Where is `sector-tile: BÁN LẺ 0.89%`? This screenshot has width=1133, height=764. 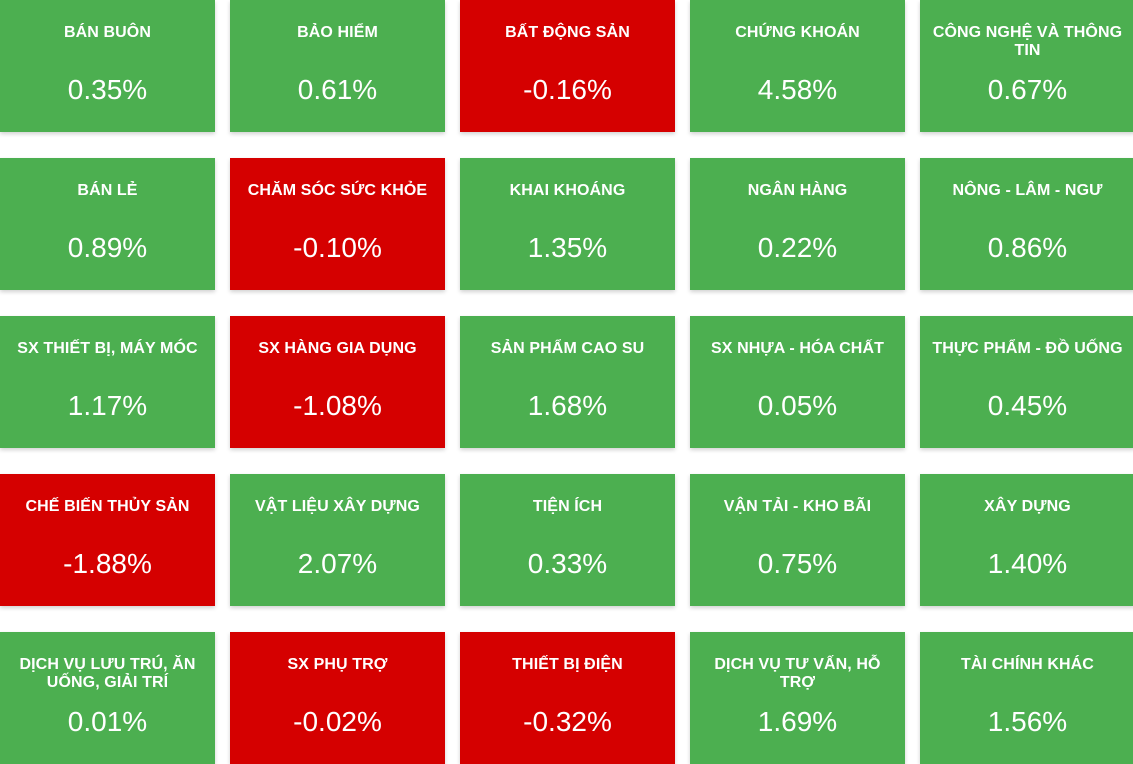
sector-tile: BÁN LẺ 0.89% is located at coordinates (107, 224).